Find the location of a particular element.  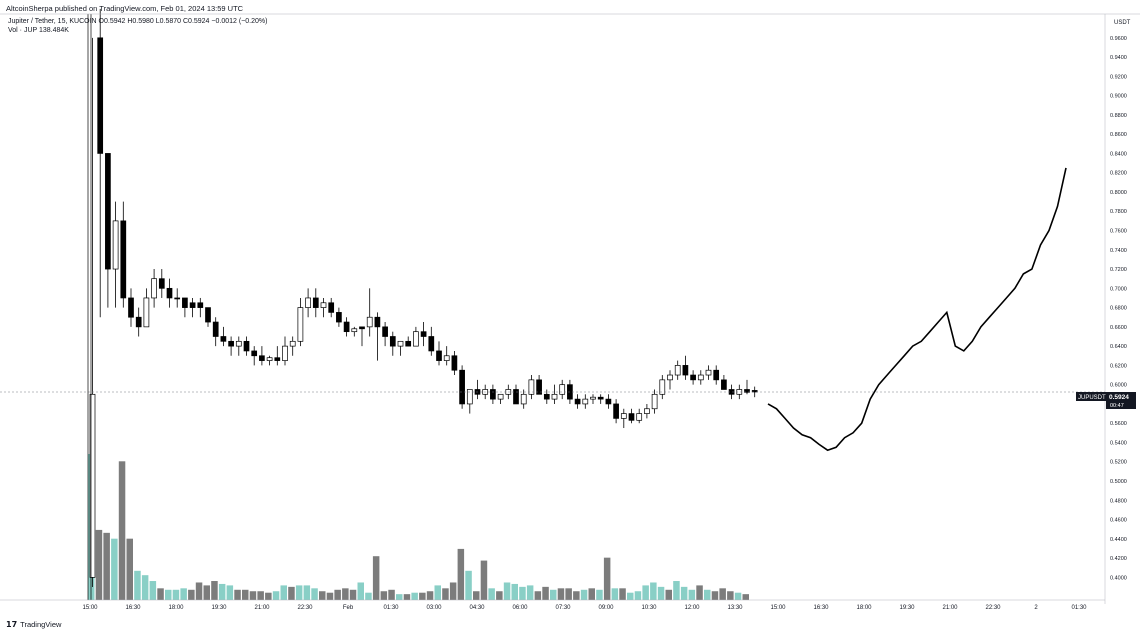

y-tick-label: 0.9000 is located at coordinates (1118, 97).